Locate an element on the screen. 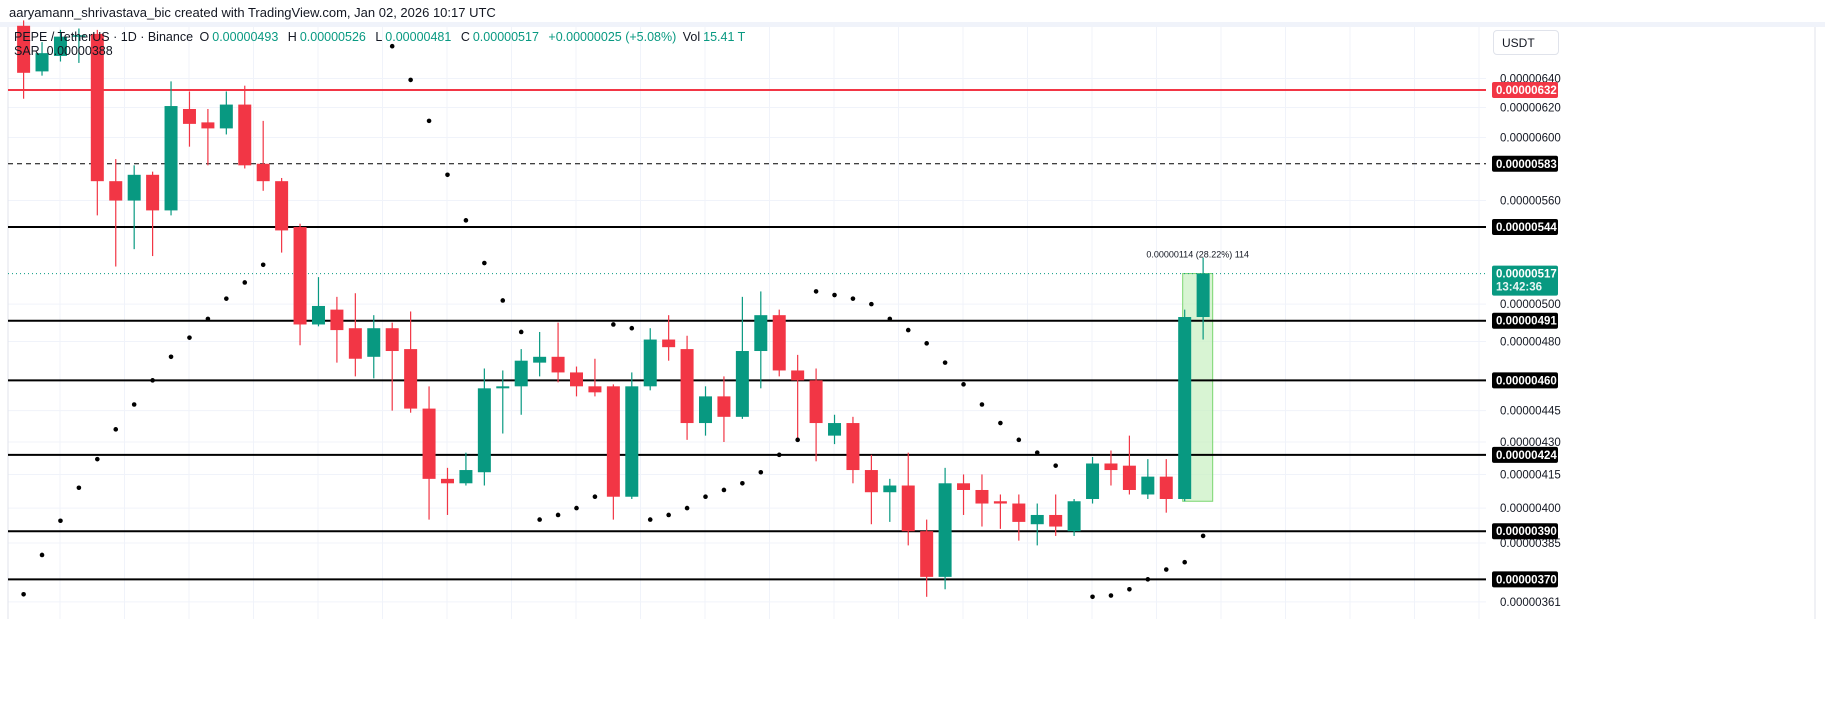  currency-button: USDT is located at coordinates (1526, 42).